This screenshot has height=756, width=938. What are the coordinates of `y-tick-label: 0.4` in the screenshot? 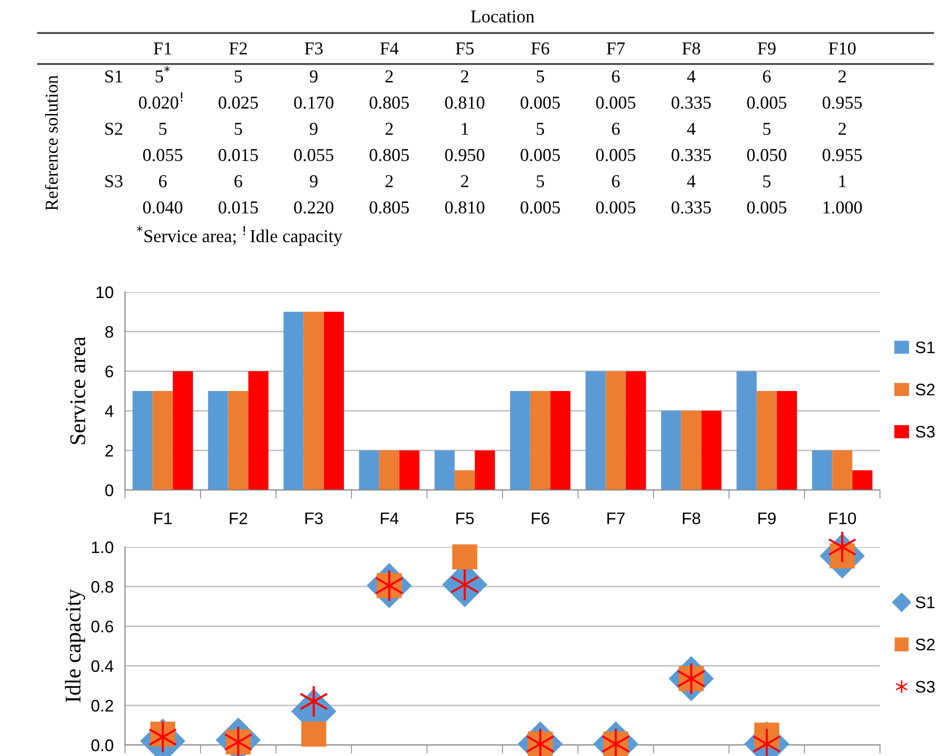 It's located at (102, 666).